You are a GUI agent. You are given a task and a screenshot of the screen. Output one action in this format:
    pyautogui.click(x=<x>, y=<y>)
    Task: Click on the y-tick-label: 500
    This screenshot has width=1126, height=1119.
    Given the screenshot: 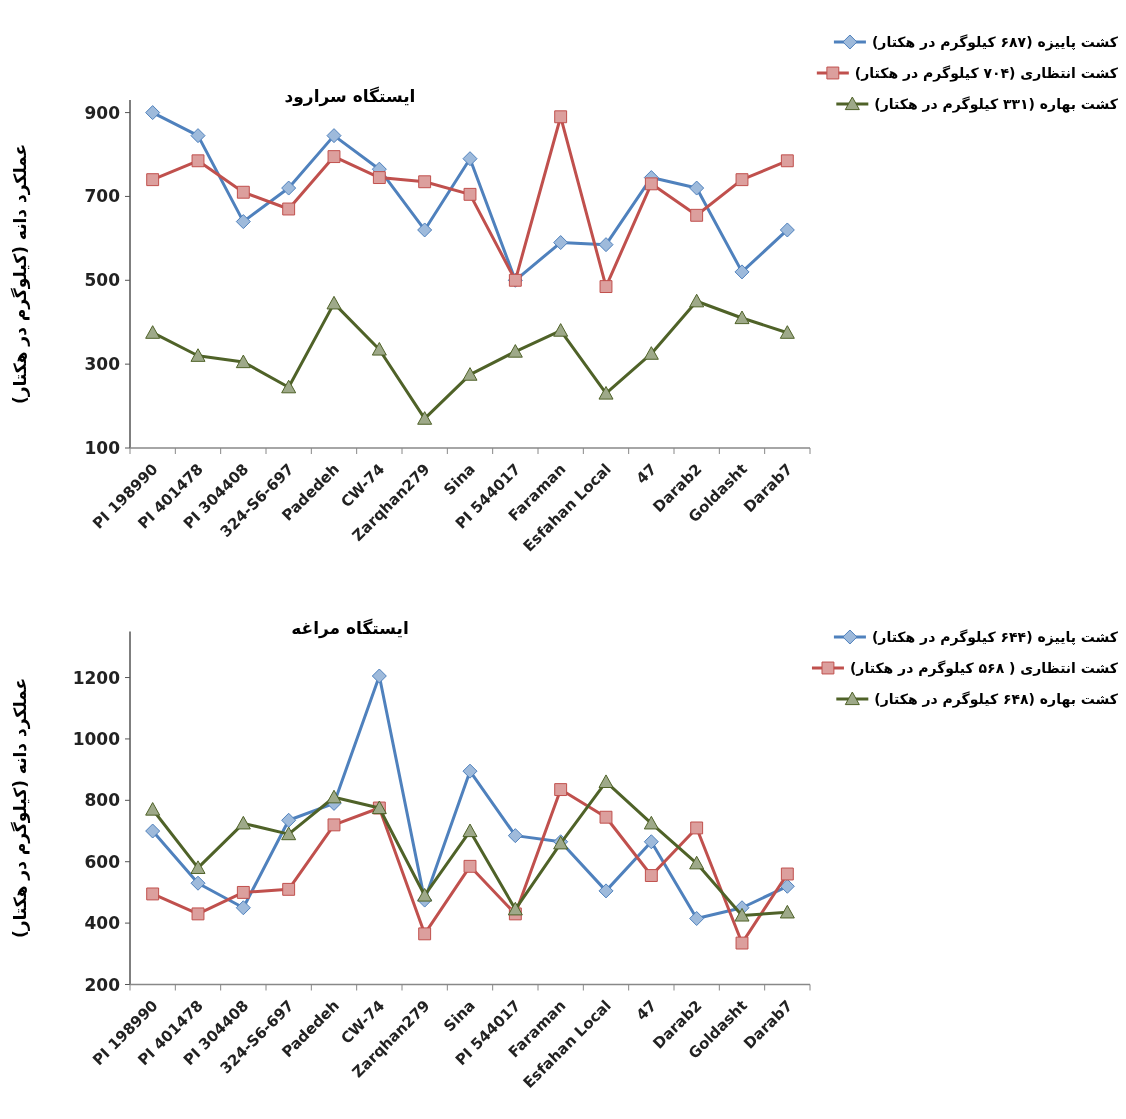 What is the action you would take?
    pyautogui.click(x=102, y=280)
    